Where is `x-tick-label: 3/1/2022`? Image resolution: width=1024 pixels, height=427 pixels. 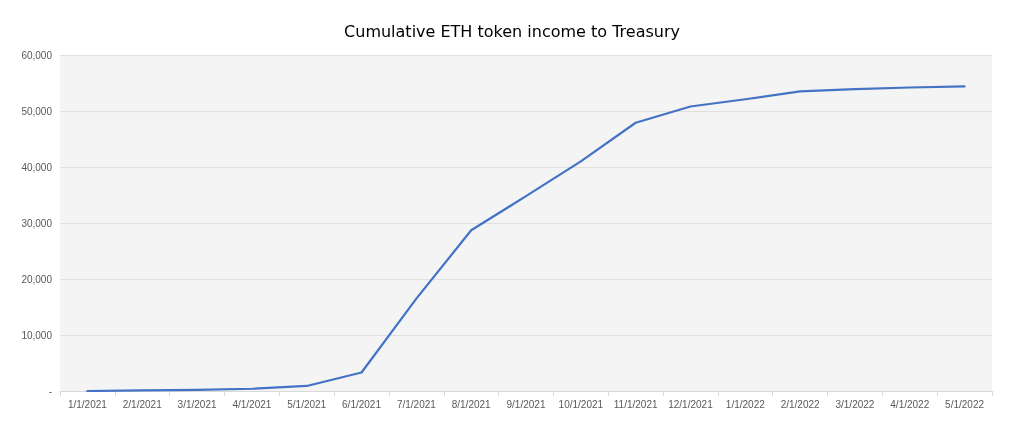 x-tick-label: 3/1/2022 is located at coordinates (855, 404).